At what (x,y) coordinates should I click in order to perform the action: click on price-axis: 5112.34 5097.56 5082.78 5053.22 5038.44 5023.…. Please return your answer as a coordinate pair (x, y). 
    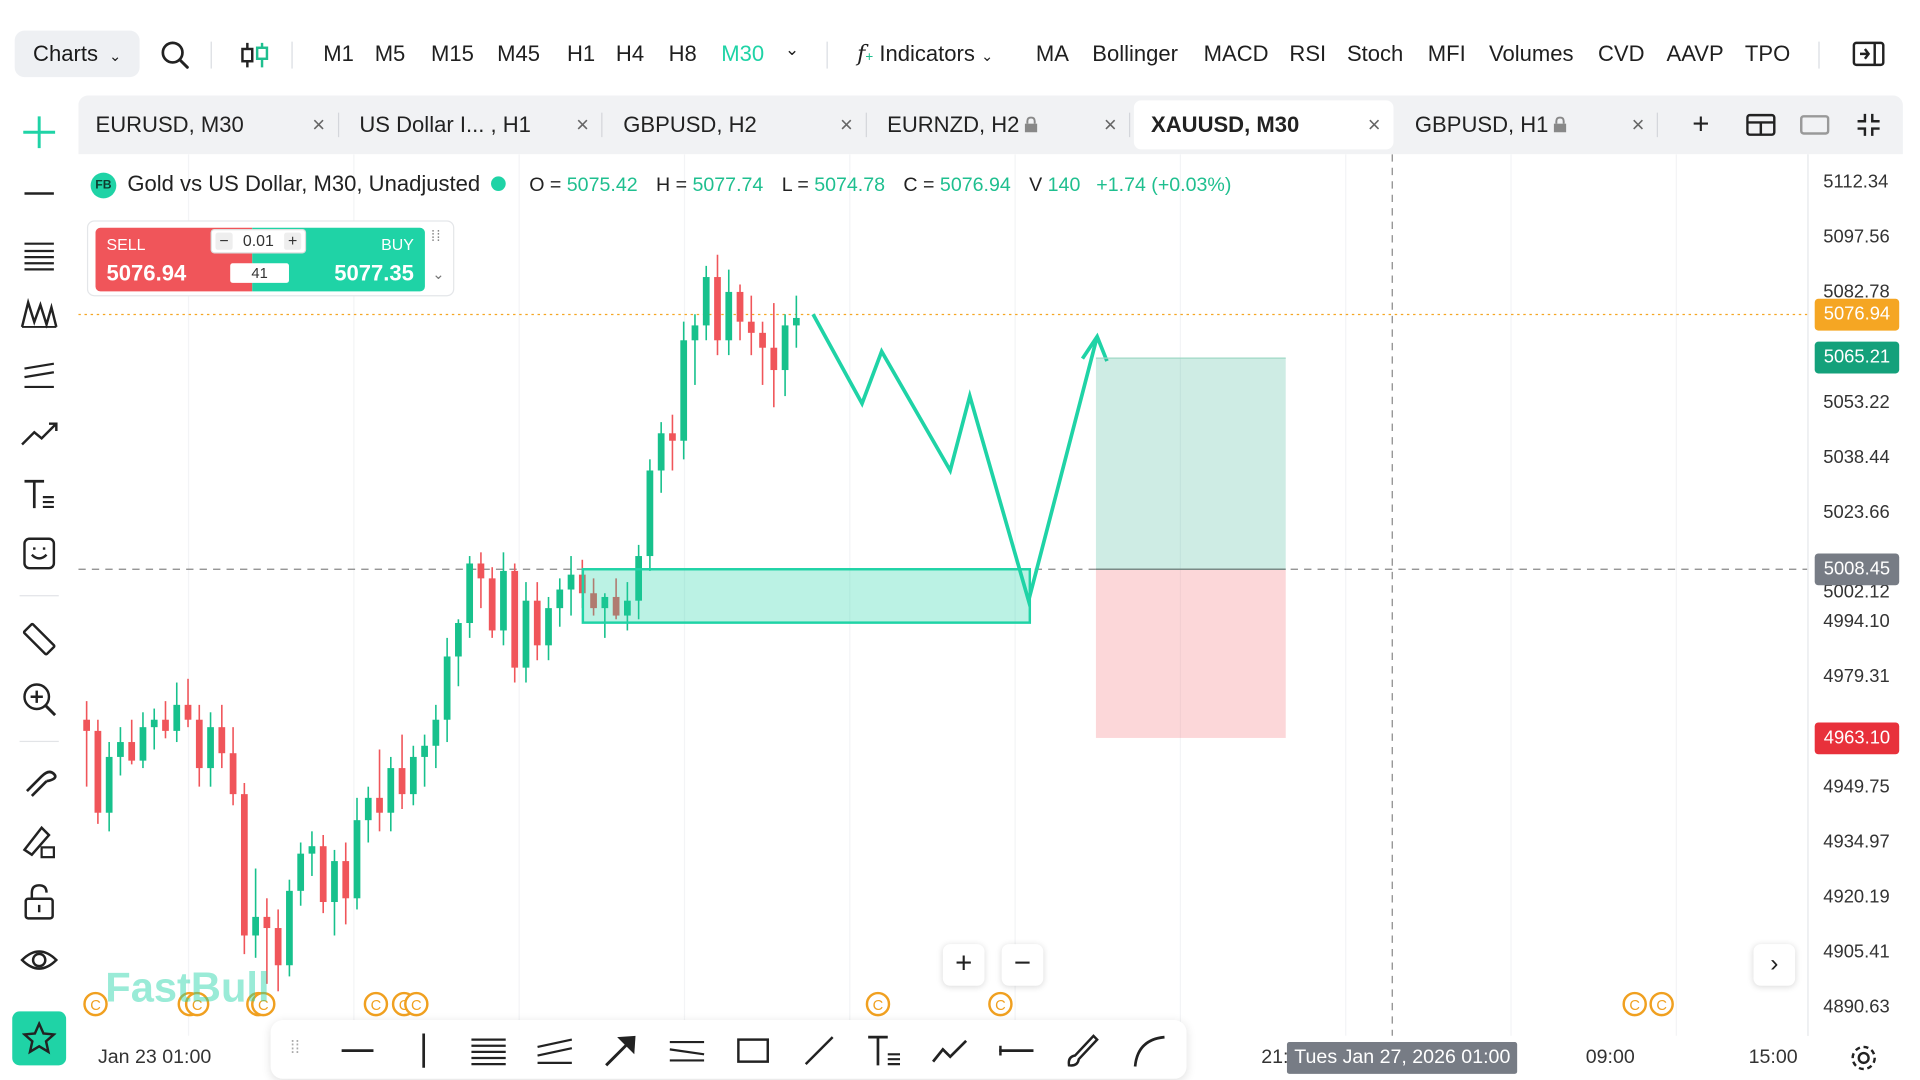
    Looking at the image, I should click on (1863, 595).